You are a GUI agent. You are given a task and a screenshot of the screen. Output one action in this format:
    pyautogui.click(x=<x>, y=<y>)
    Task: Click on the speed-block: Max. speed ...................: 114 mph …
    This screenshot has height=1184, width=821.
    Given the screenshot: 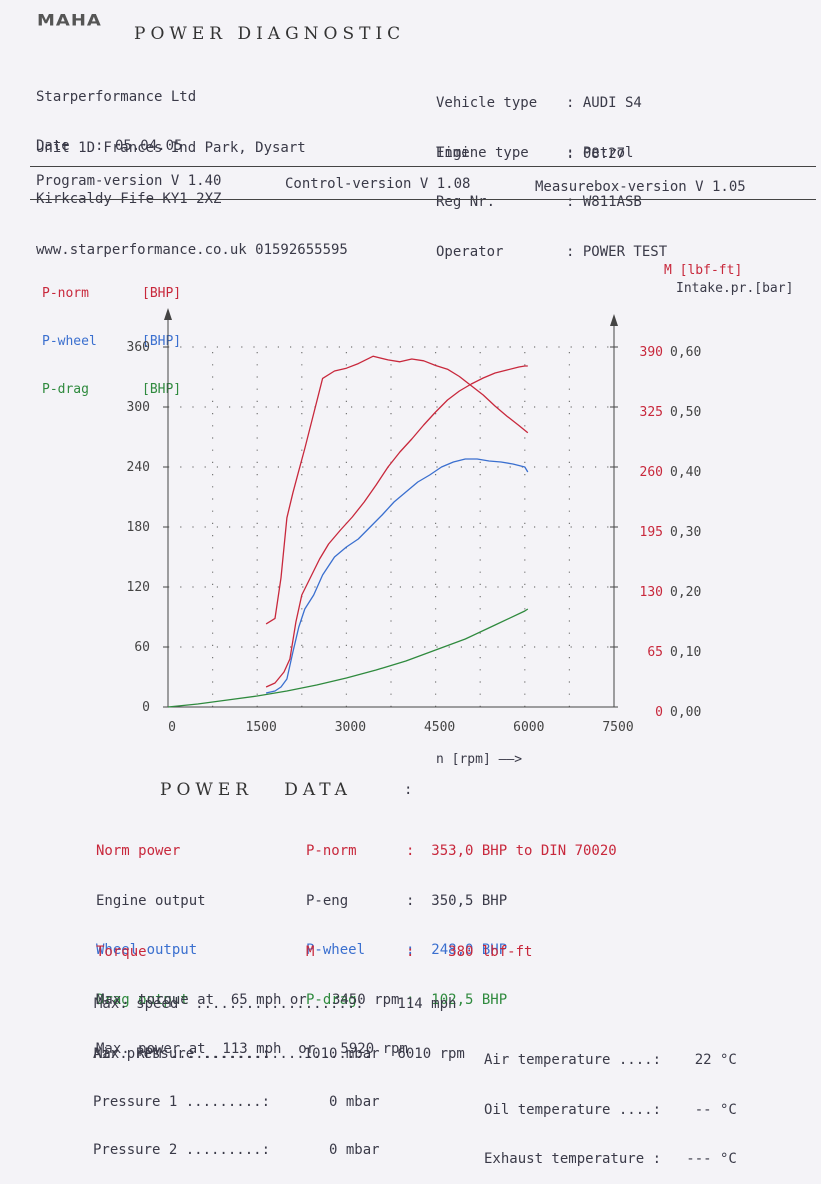 What is the action you would take?
    pyautogui.click(x=279, y=1021)
    